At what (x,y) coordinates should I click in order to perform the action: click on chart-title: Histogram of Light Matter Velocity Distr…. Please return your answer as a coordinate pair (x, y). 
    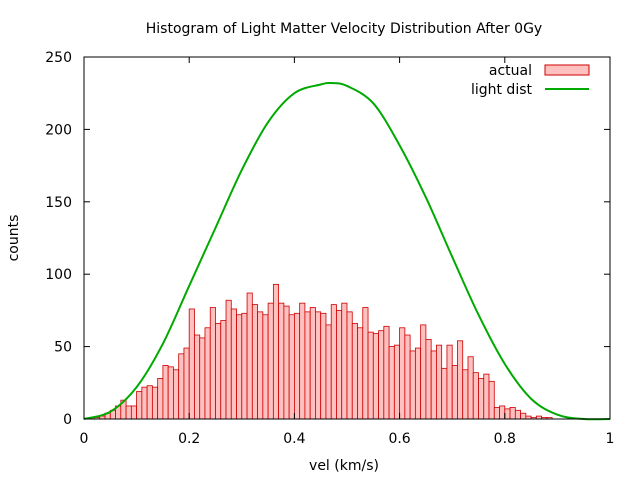
    Looking at the image, I should click on (344, 29).